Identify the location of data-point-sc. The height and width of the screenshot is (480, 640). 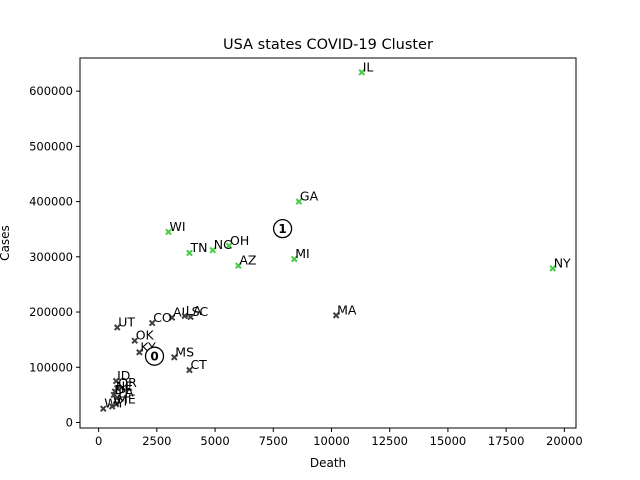
(190, 317).